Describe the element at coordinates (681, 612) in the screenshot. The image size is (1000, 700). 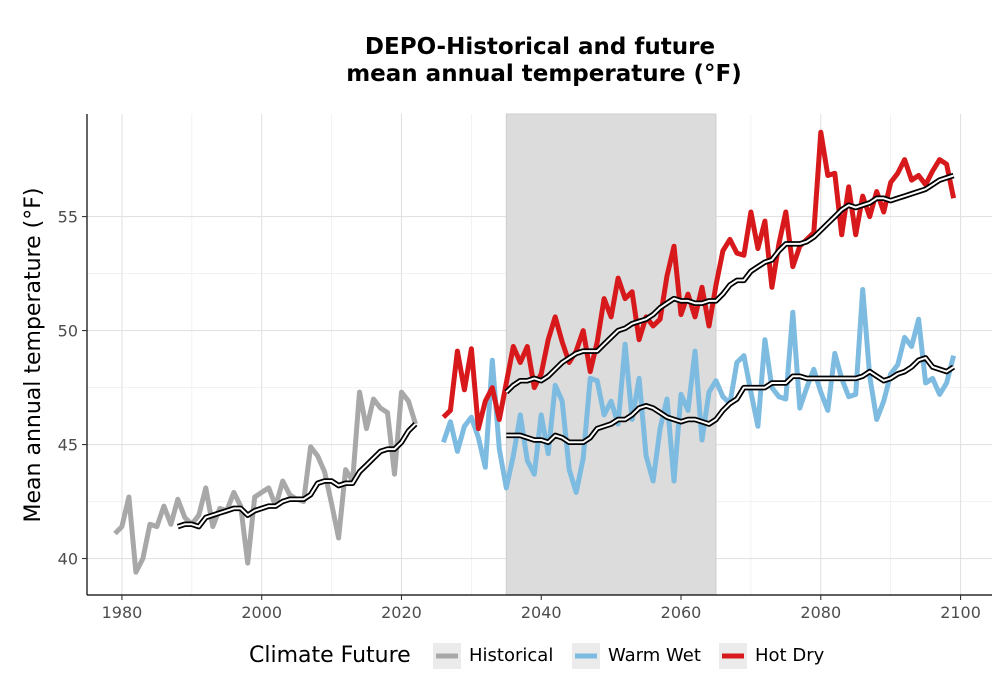
I see `x-tick-label: 2060` at that location.